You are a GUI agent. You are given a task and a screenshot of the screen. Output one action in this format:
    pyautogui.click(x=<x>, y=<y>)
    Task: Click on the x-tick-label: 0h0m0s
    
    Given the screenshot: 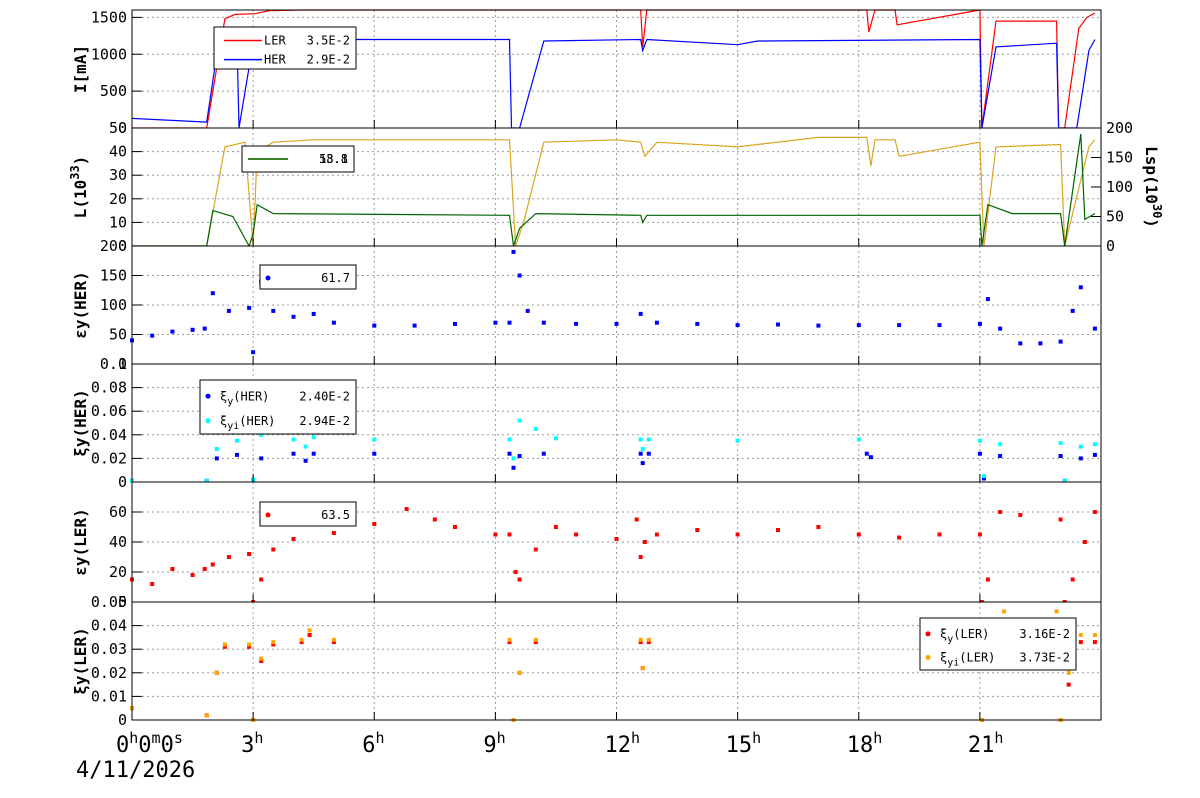 What is the action you would take?
    pyautogui.click(x=149, y=743)
    